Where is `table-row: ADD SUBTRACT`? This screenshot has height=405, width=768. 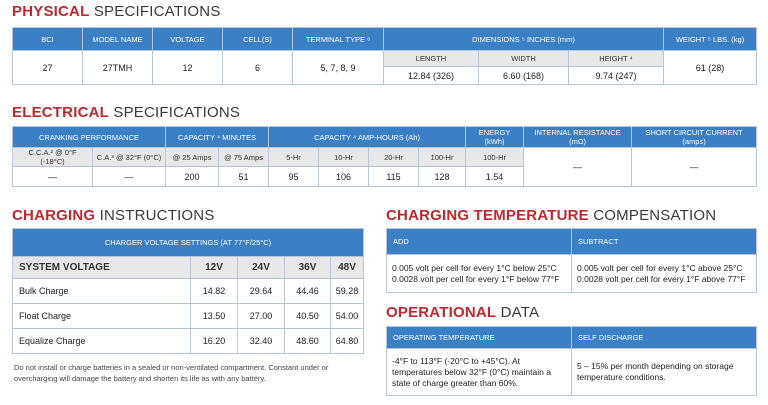 table-row: ADD SUBTRACT is located at coordinates (571, 241).